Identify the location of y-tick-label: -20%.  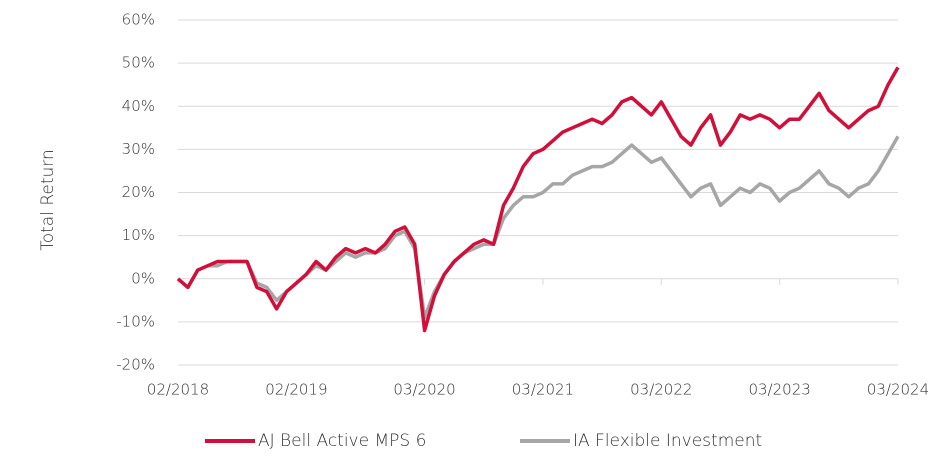
(135, 365).